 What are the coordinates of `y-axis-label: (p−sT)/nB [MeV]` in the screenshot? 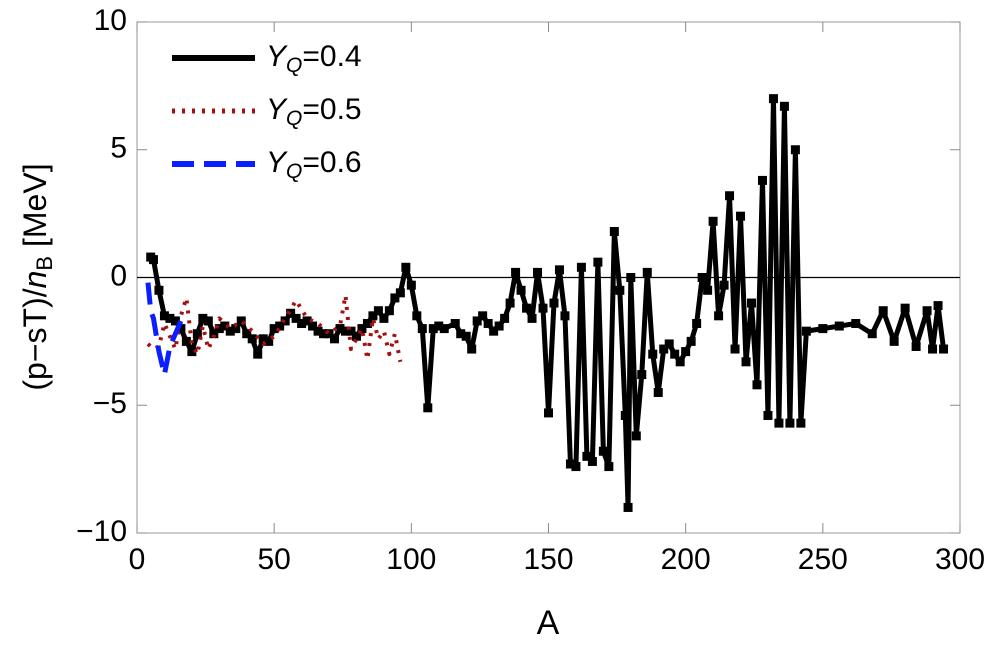 It's located at (36, 276).